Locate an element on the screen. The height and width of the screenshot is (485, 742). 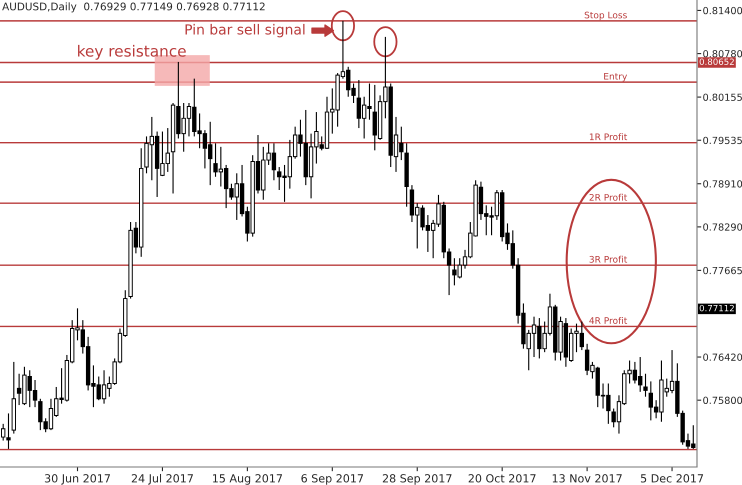
ref-line-label: 2R Profit is located at coordinates (609, 197).